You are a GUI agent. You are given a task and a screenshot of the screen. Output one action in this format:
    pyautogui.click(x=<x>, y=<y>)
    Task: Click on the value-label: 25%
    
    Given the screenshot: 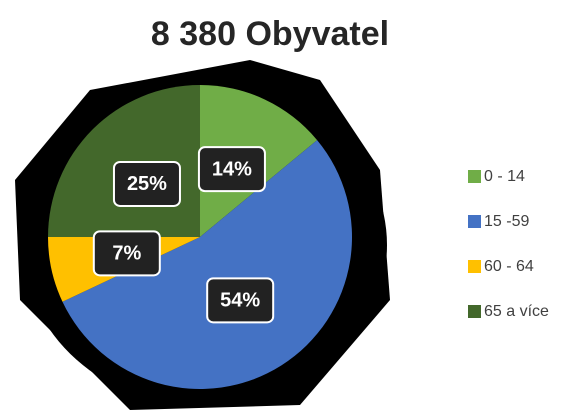 What is the action you would take?
    pyautogui.click(x=147, y=184)
    